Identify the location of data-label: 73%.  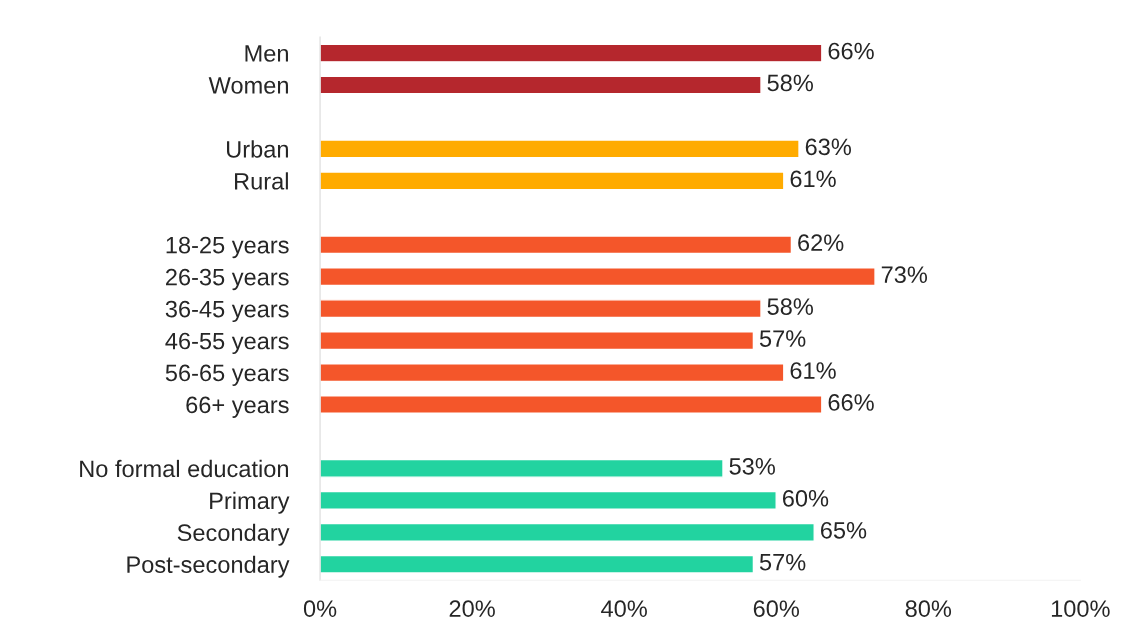
(904, 275).